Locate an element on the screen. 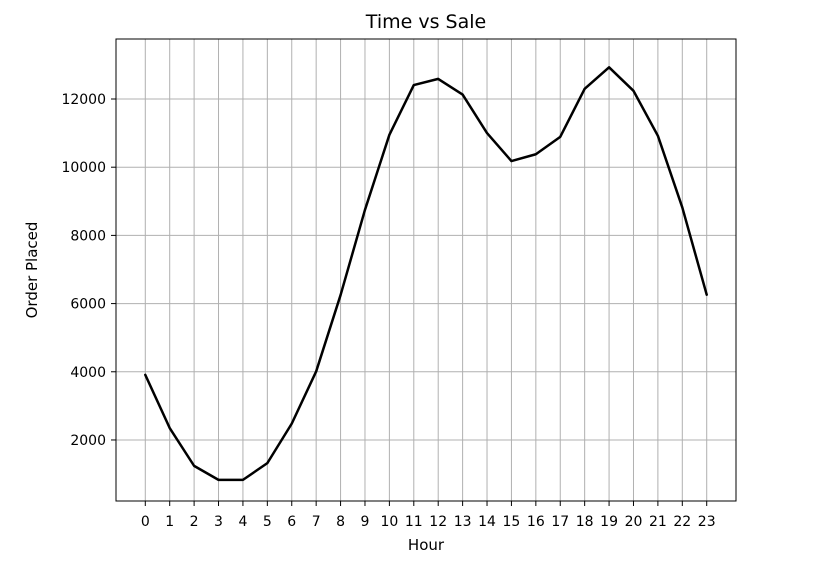 Image resolution: width=817 pixels, height=570 pixels. x-tick-label: 11 is located at coordinates (414, 522).